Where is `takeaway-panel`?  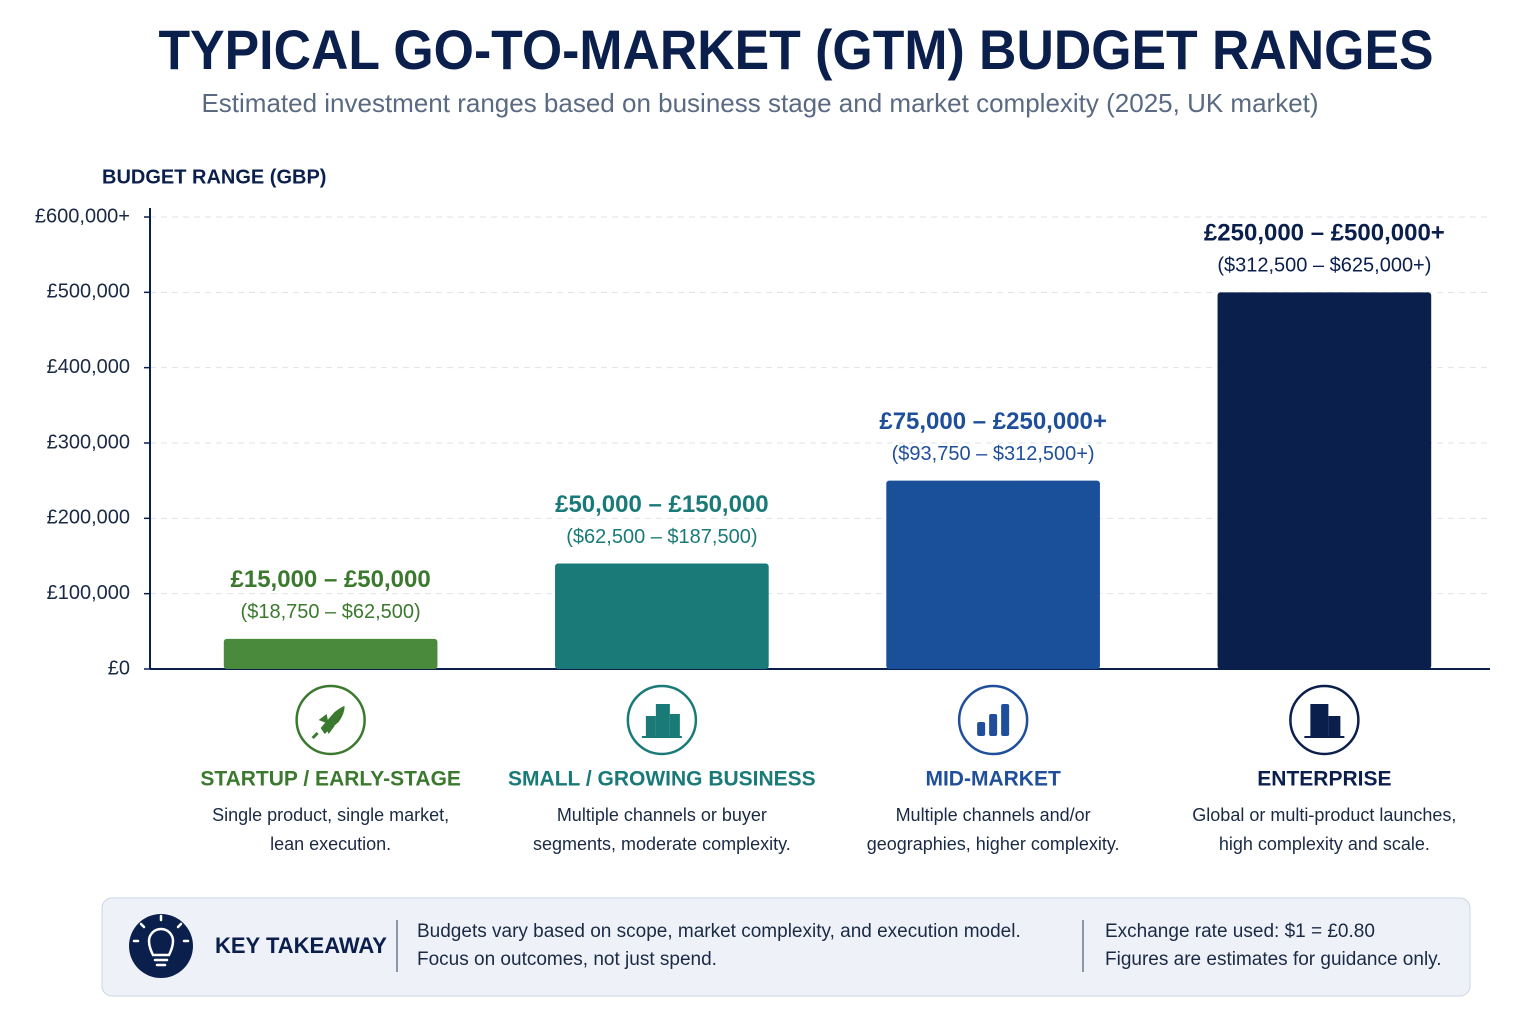
takeaway-panel is located at coordinates (786, 947).